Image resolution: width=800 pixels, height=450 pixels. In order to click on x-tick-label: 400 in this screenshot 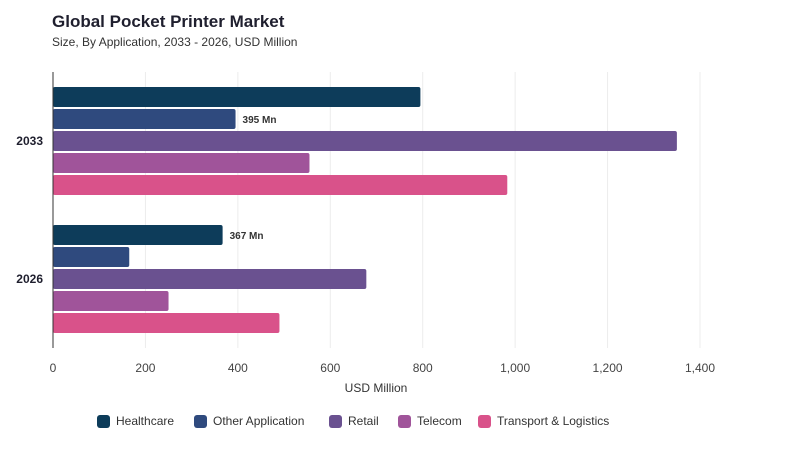, I will do `click(238, 368)`.